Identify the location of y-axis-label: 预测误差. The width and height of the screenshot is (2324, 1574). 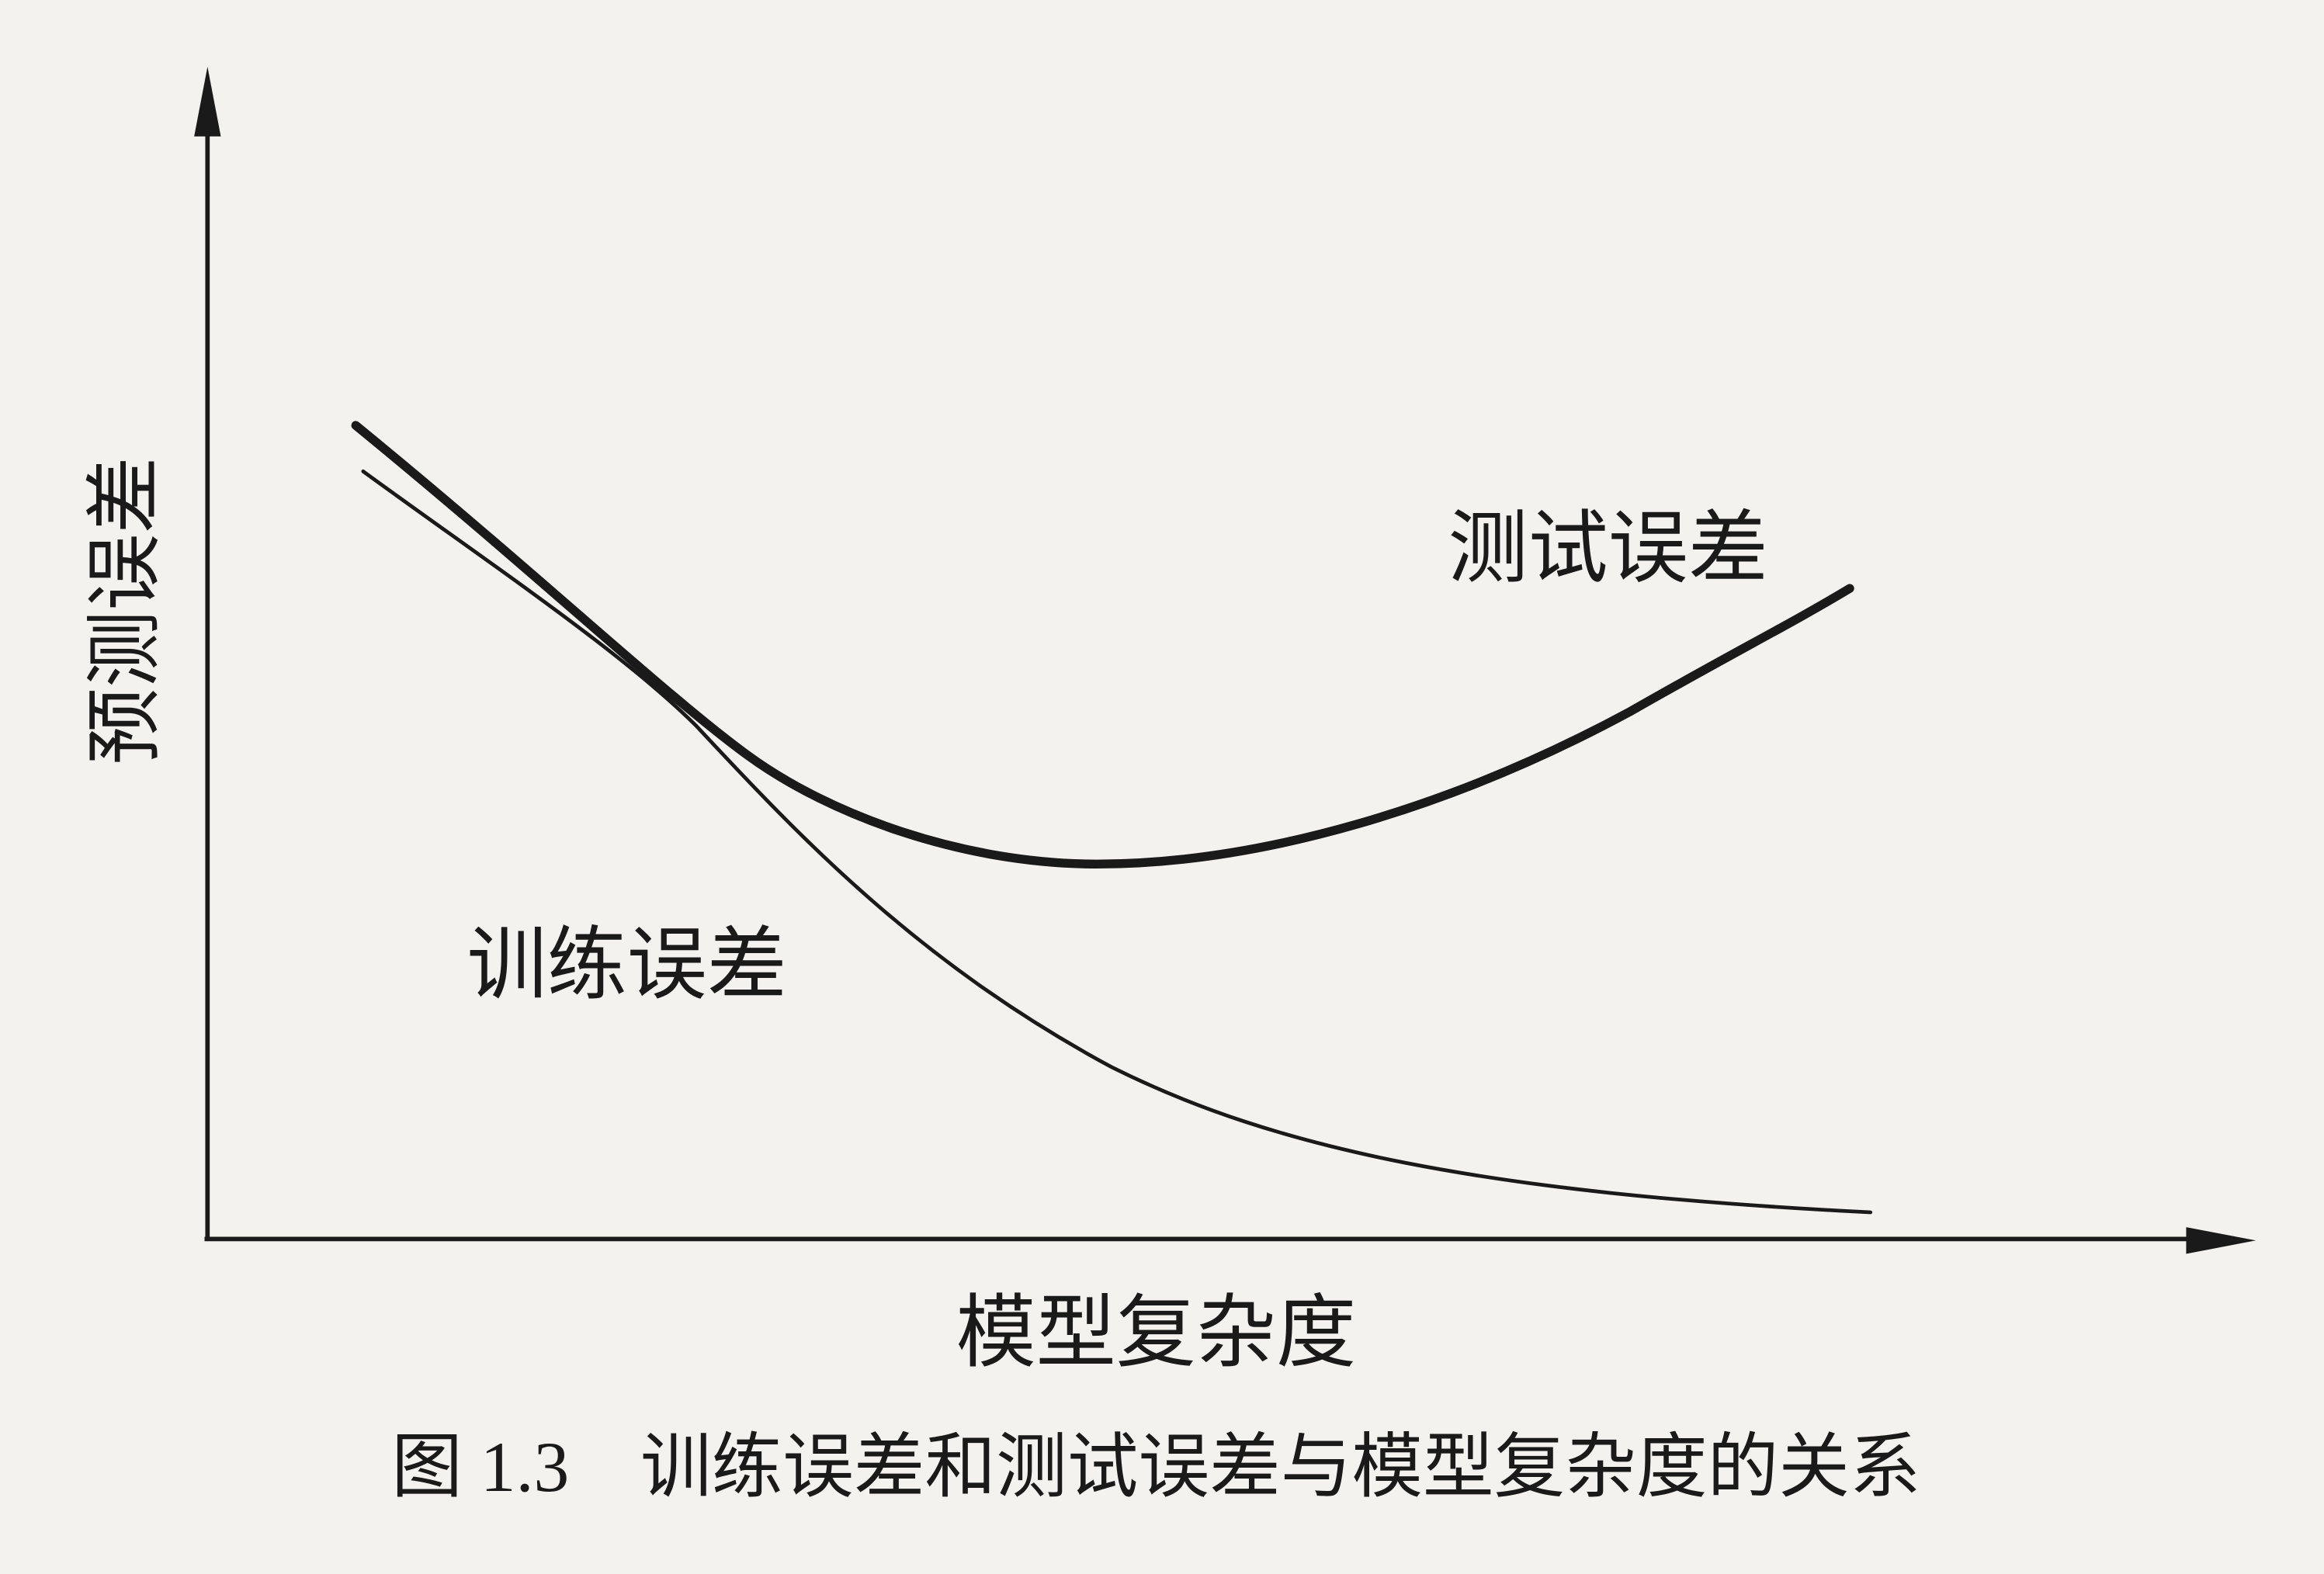
(126, 610).